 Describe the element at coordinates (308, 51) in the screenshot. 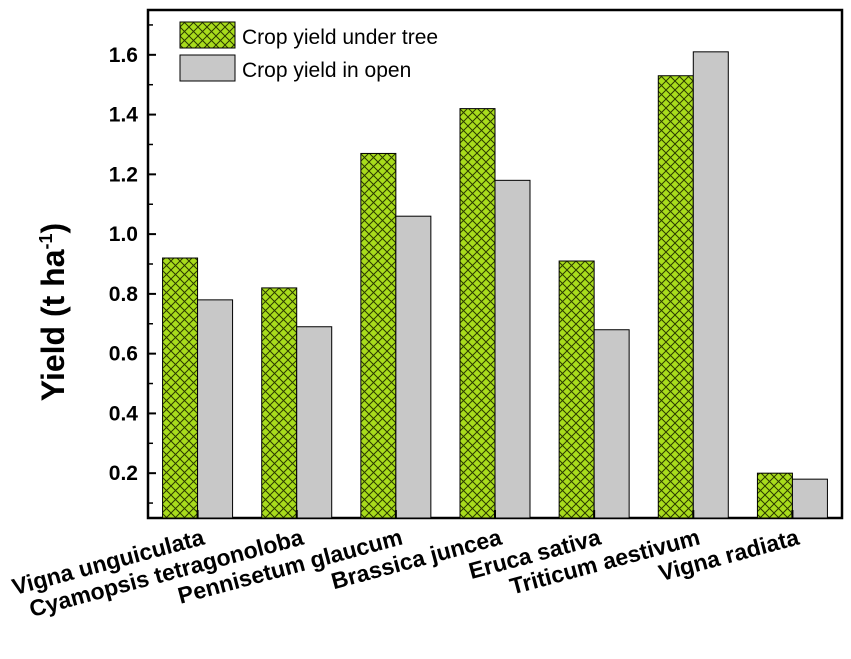

I see `legend: Crop yield under tree Crop yield in open` at that location.